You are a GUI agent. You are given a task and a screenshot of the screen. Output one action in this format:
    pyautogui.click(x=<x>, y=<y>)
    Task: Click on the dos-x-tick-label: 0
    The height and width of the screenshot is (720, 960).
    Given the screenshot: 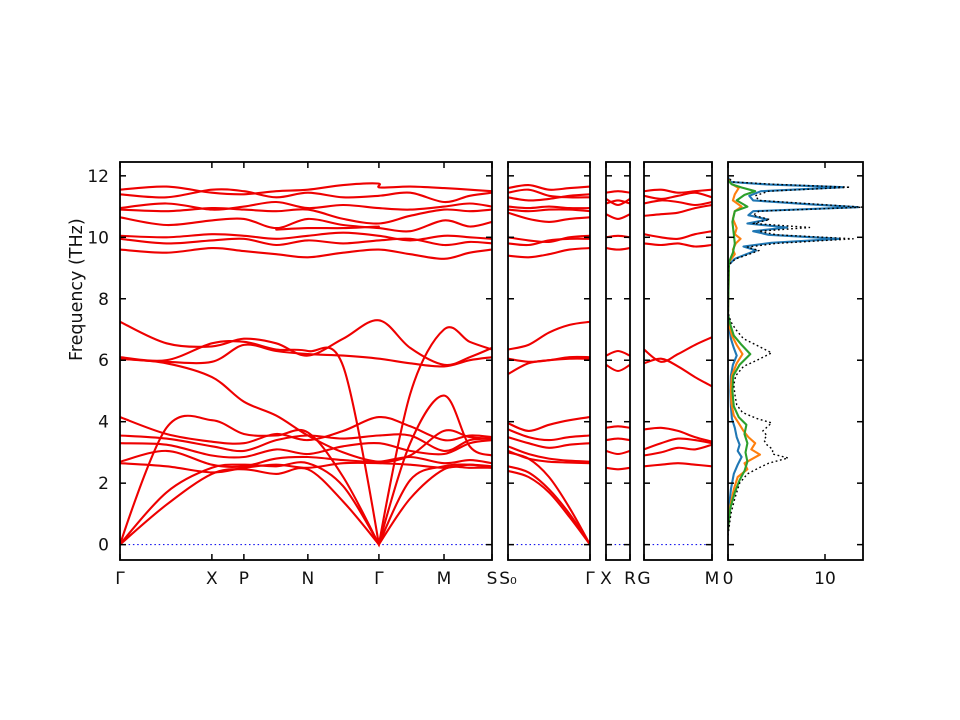 What is the action you would take?
    pyautogui.click(x=728, y=579)
    